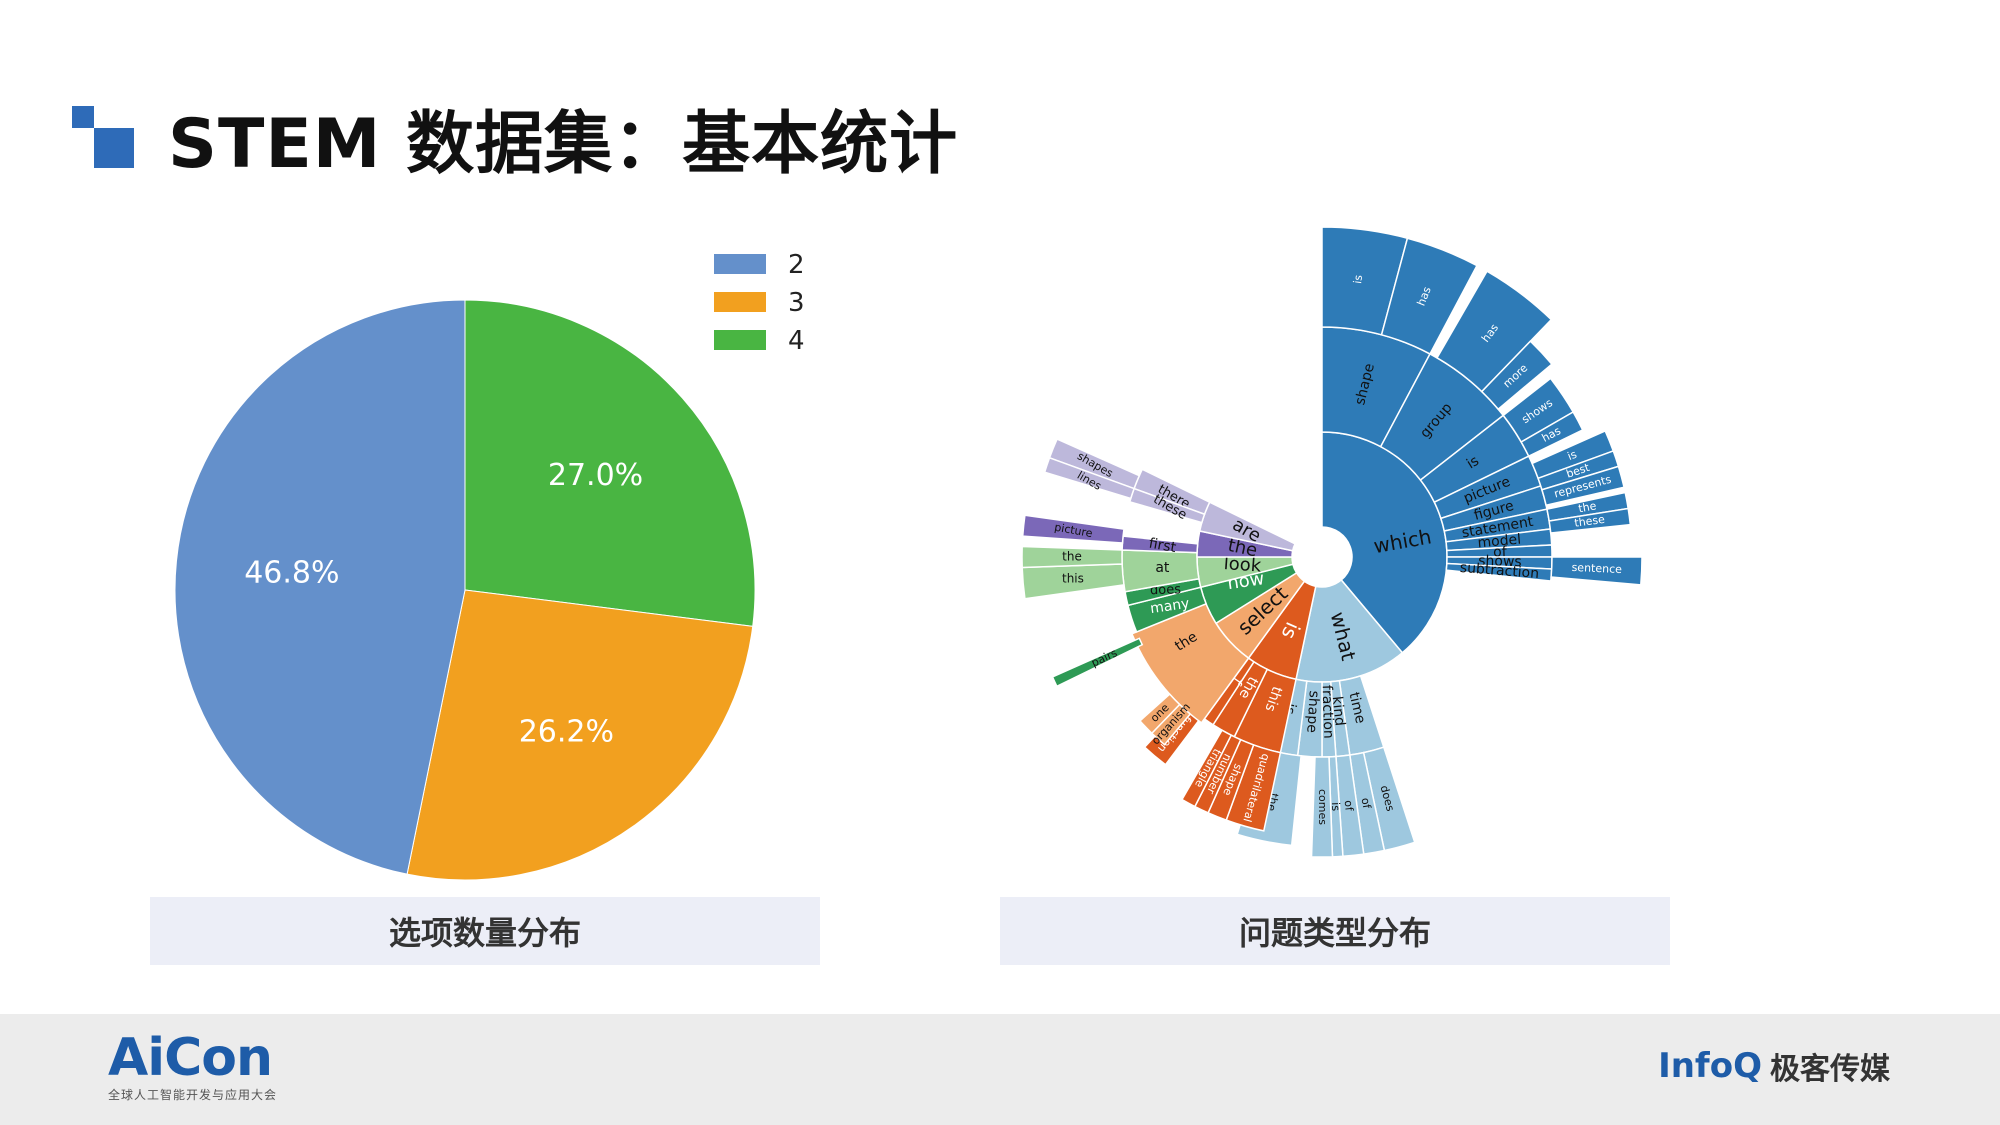  I want to click on sunburst-look-outer-label-the: the, so click(1072, 557).